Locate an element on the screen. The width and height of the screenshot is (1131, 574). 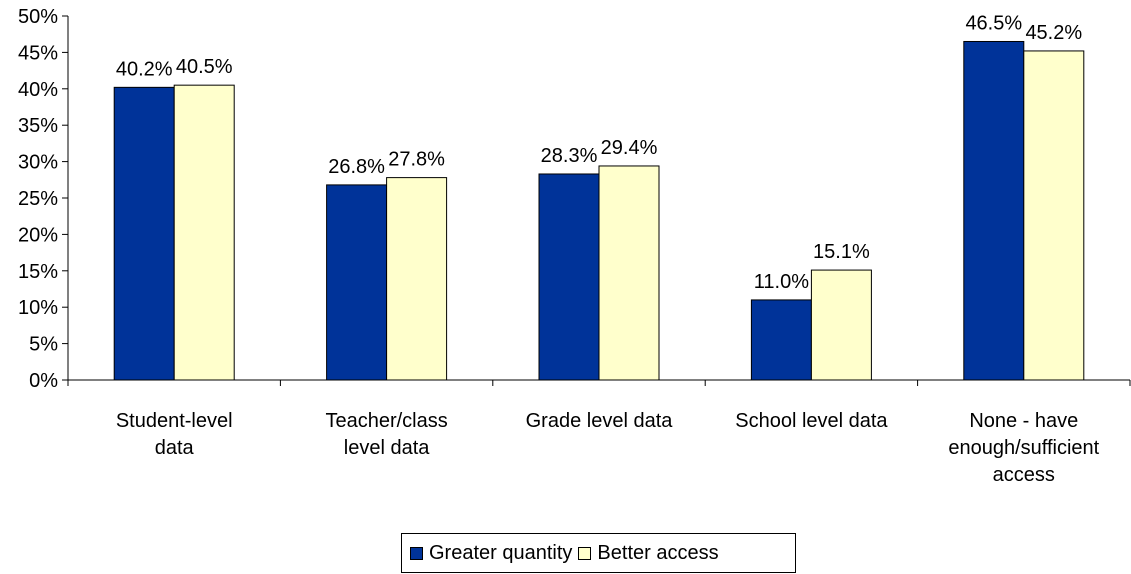
category-label-none-have-enough-sufficient-access: None - have enough/sufficient access is located at coordinates (1023, 448).